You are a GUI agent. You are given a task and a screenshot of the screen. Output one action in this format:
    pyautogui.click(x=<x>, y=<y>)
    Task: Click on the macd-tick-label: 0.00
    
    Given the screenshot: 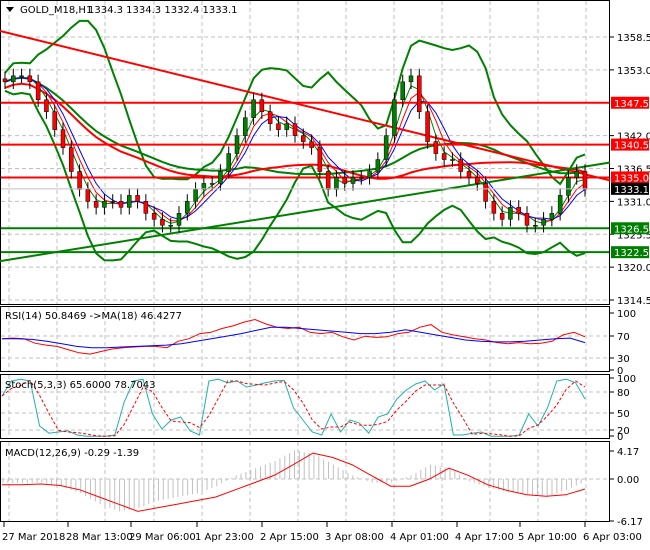 What is the action you would take?
    pyautogui.click(x=628, y=480)
    